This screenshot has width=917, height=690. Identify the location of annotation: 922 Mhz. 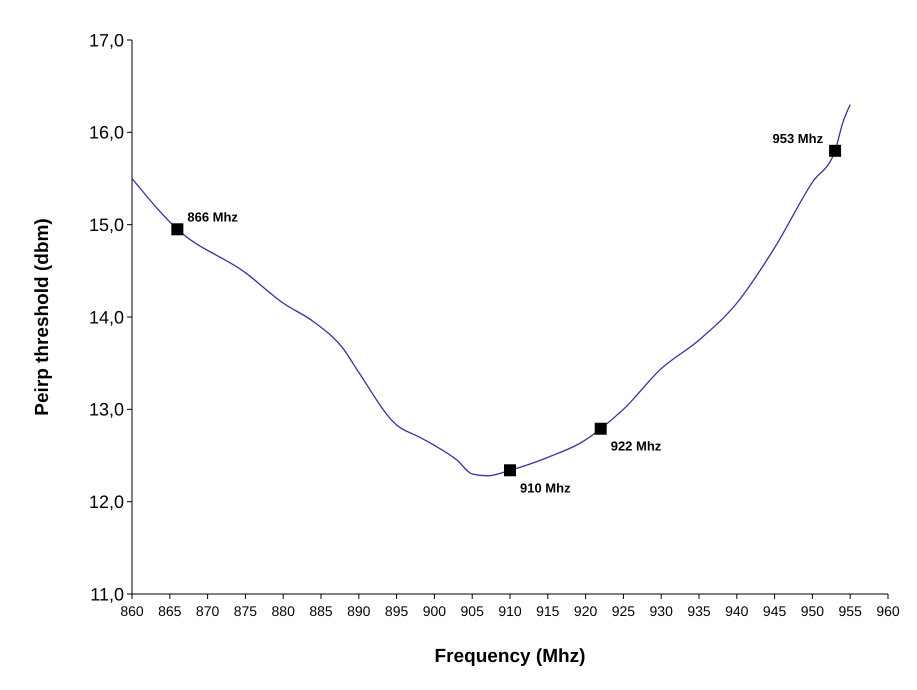
(636, 446).